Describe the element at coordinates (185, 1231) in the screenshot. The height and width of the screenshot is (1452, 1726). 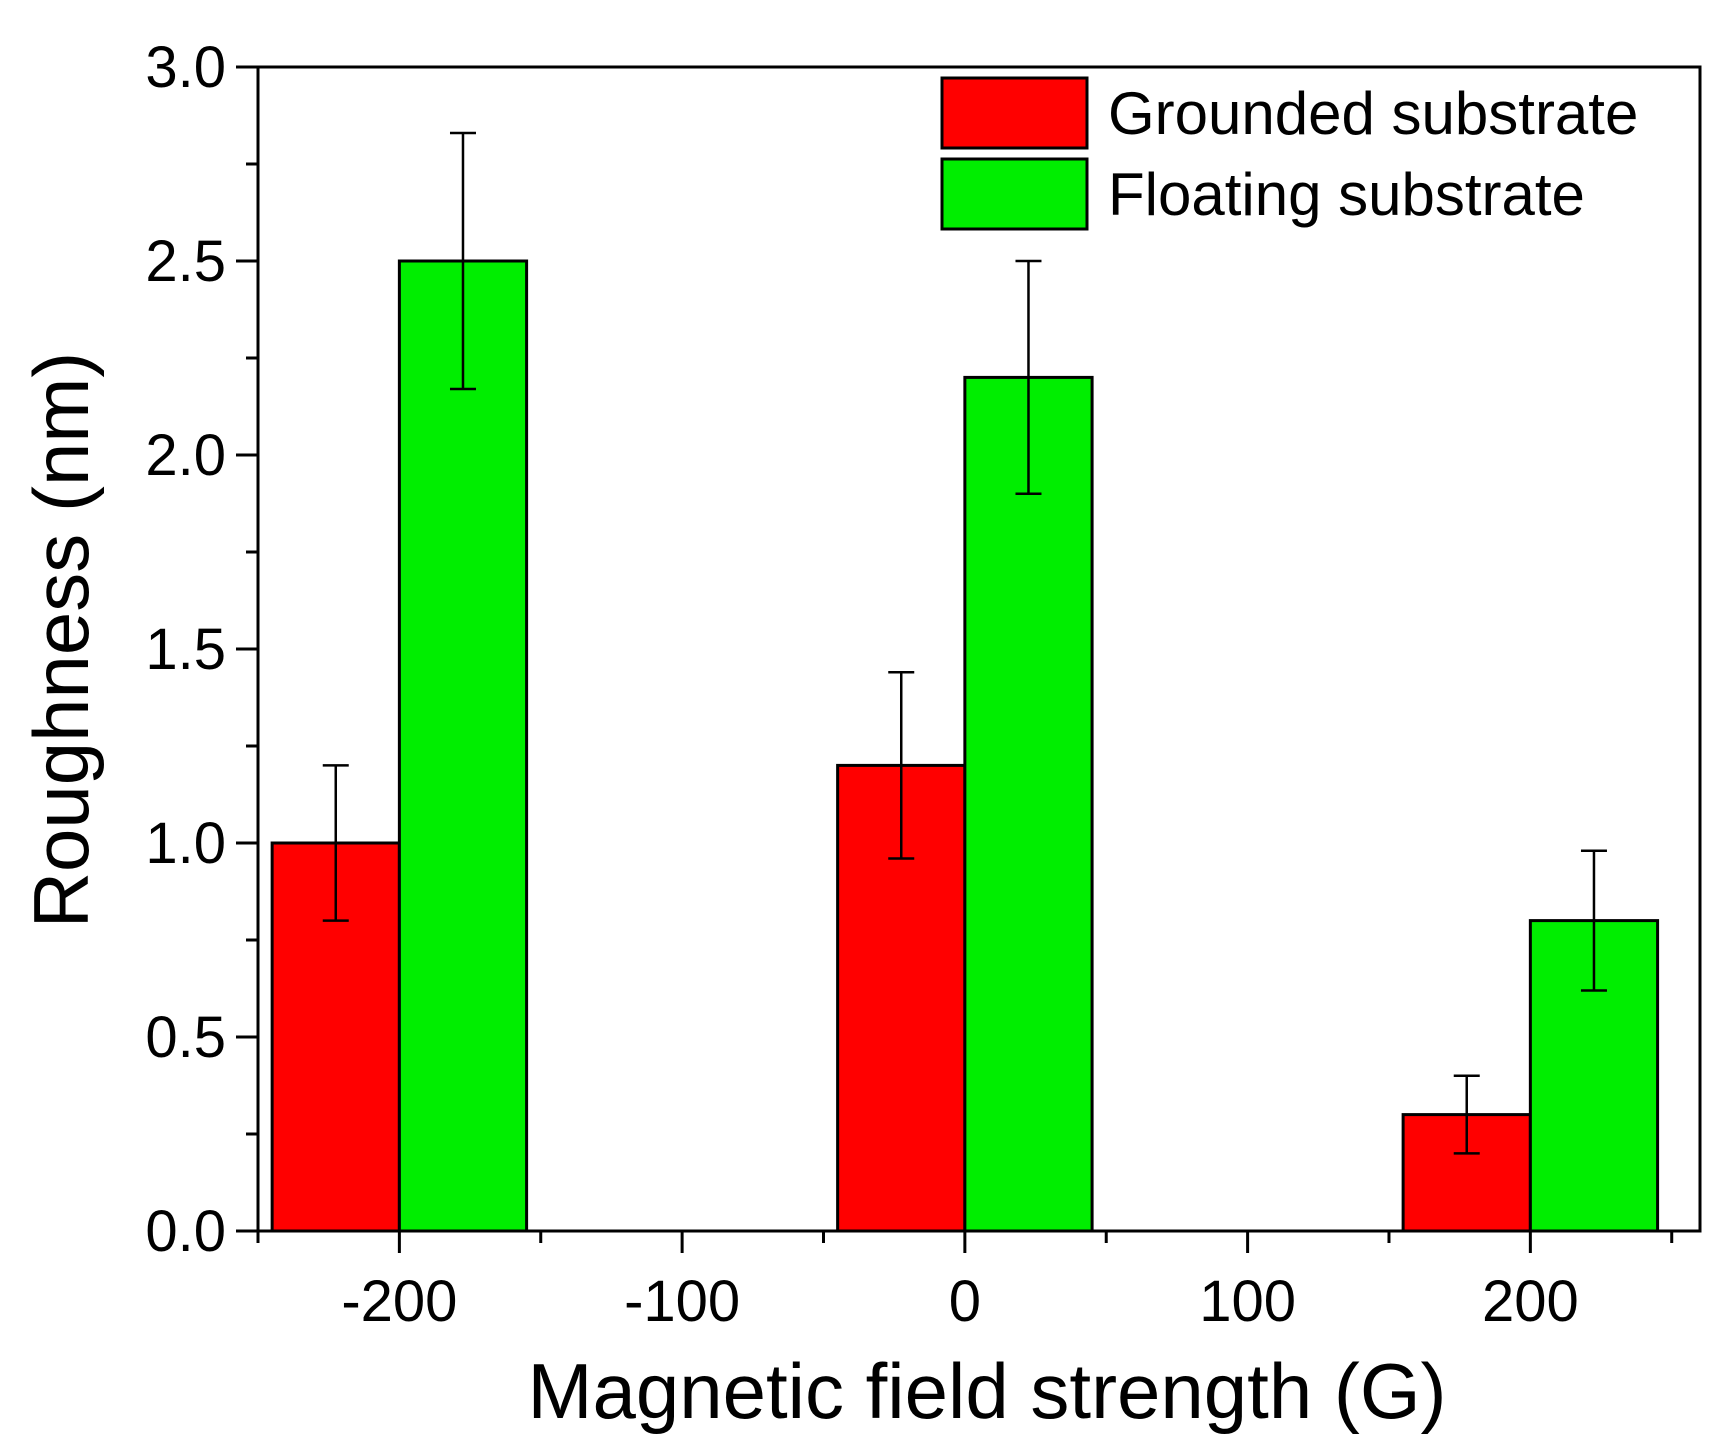
I see `y-tick-label: 0.0` at that location.